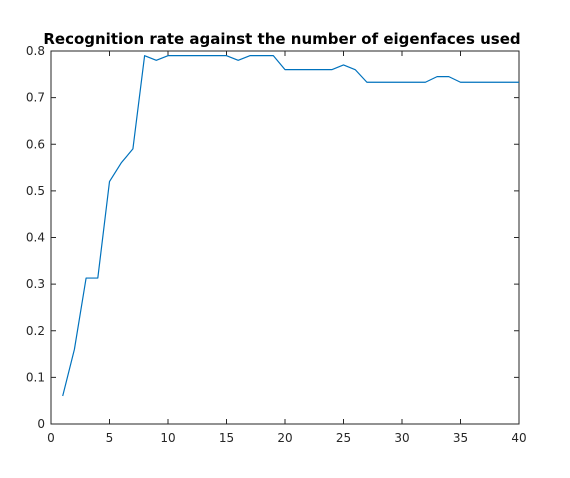 This screenshot has width=570, height=478. Describe the element at coordinates (35, 377) in the screenshot. I see `y-tick-label: 0.1` at that location.